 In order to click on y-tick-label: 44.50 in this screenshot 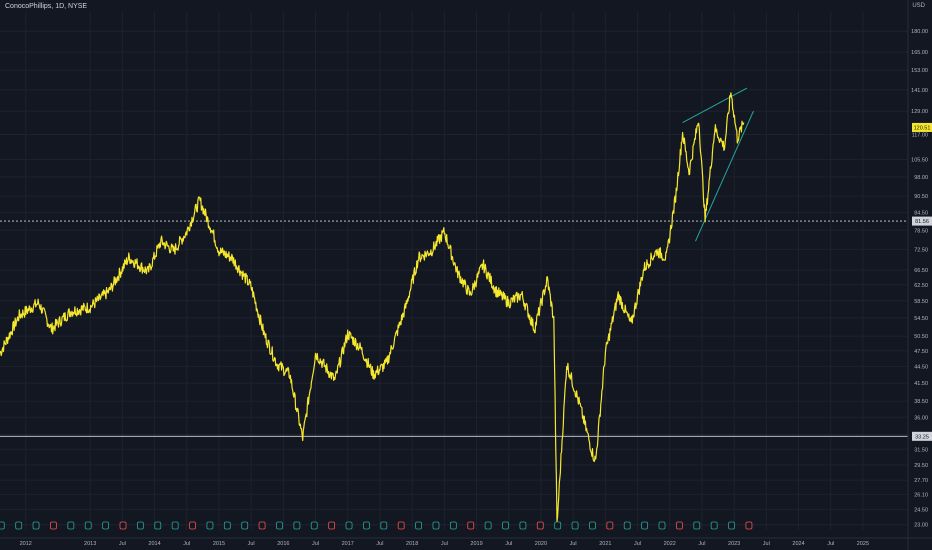, I will do `click(921, 367)`.